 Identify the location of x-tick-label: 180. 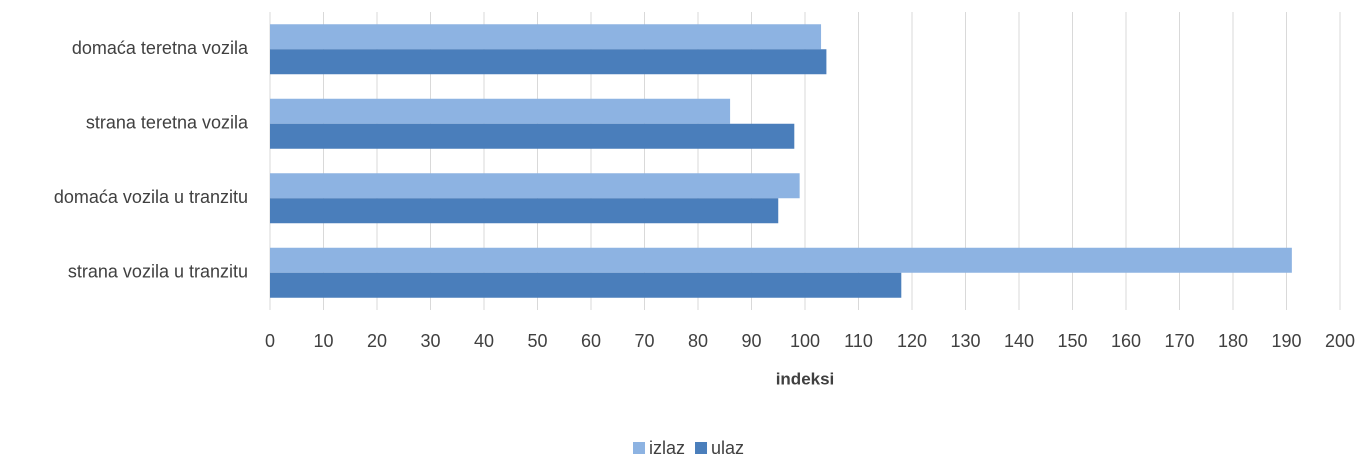
(1233, 341).